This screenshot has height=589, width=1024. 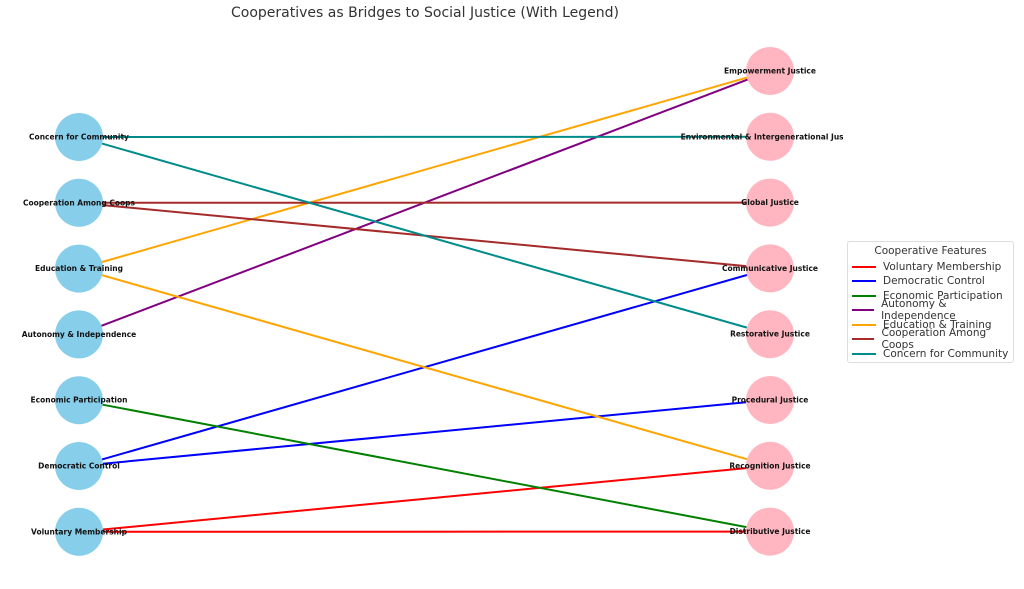 I want to click on node-label: Distributive Justice, so click(x=770, y=531).